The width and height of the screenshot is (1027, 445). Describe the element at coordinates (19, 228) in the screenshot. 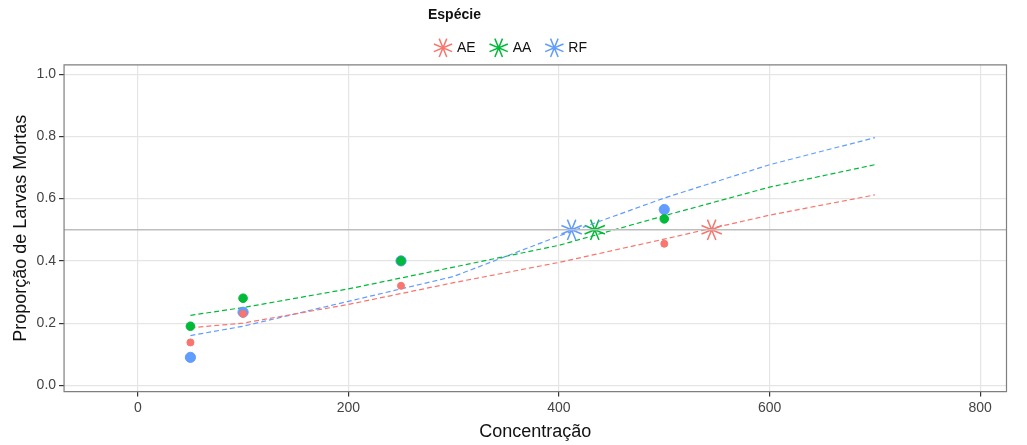

I see `y-axis-title: Proporção de Larvas Mortas` at that location.